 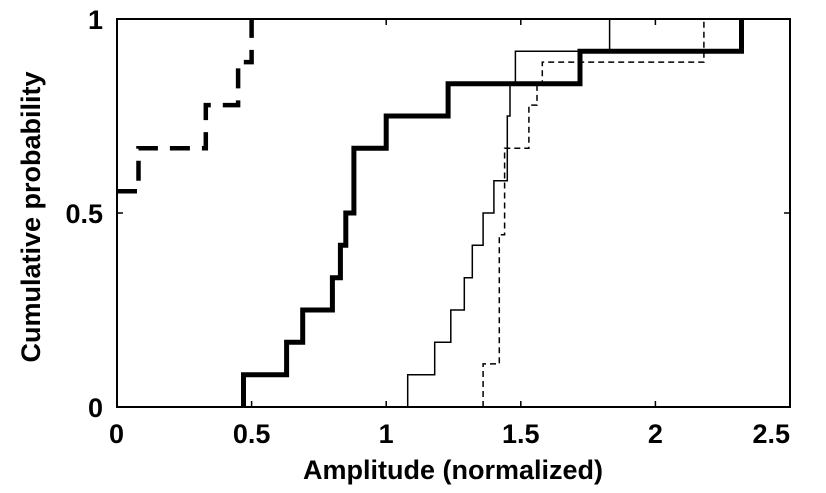 I want to click on x-axis-label: Amplitude (normalized), so click(x=453, y=470).